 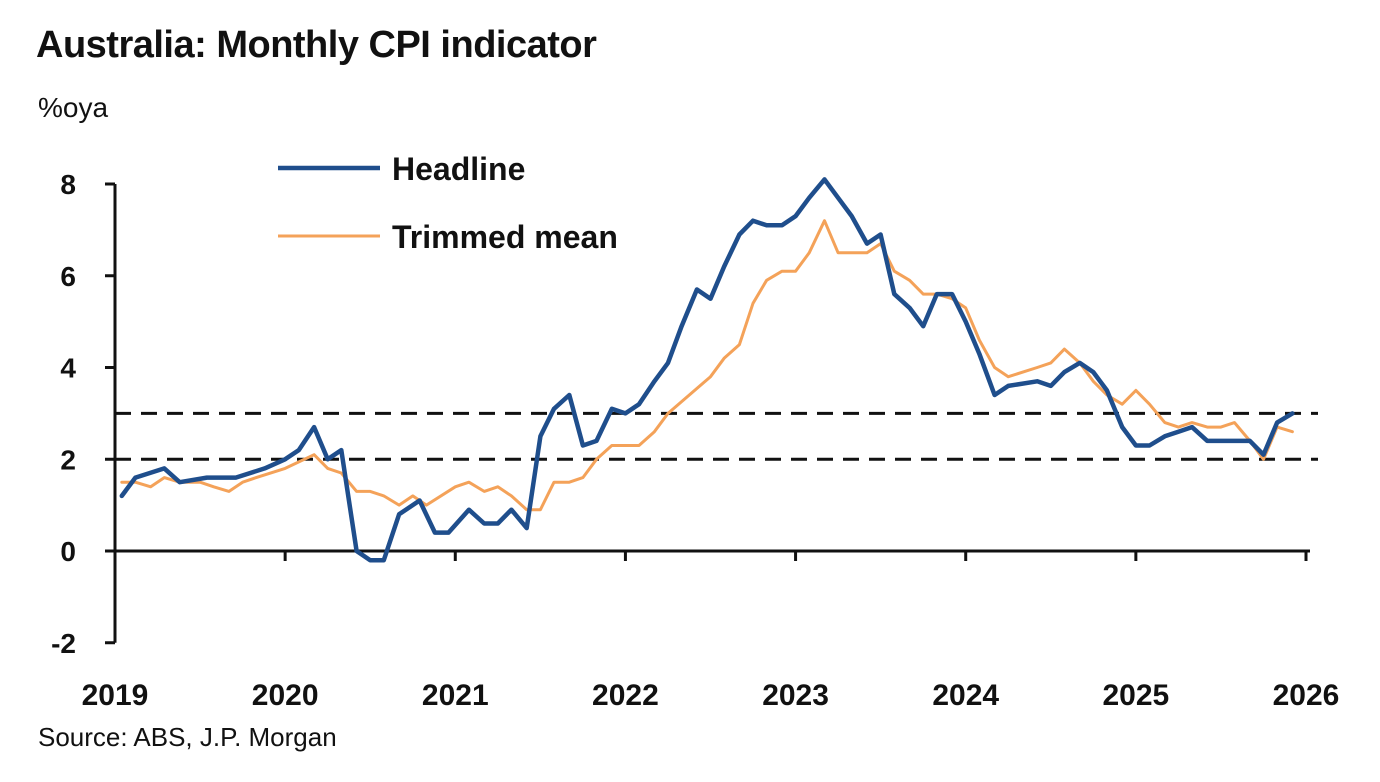 I want to click on chart-legend: Headline Trimmed mean, so click(x=448, y=203).